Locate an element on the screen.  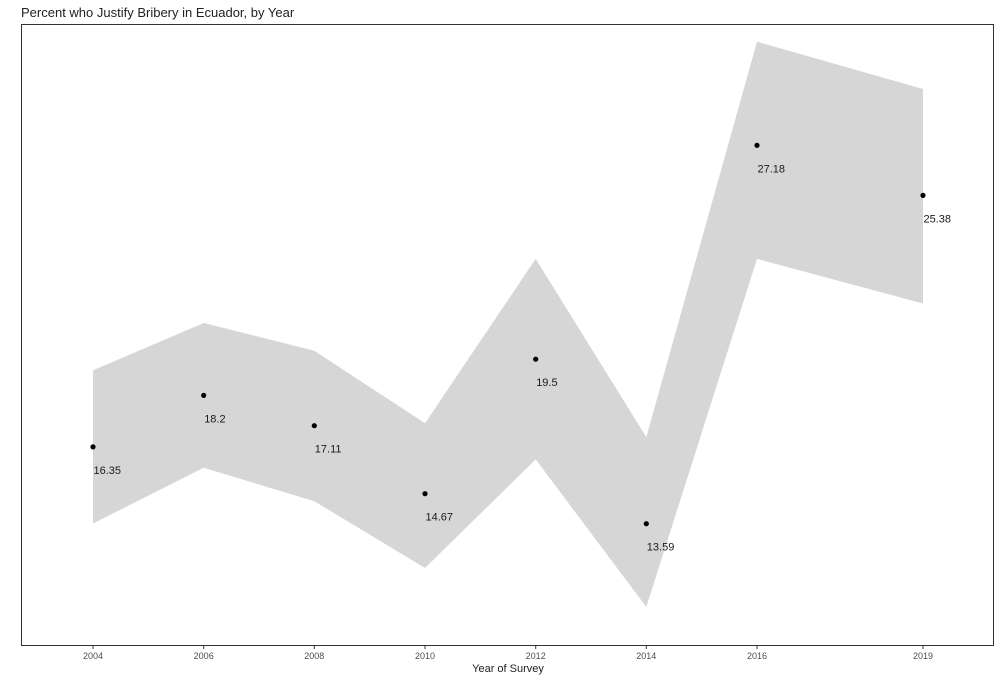
data-label: 27.18 is located at coordinates (772, 169).